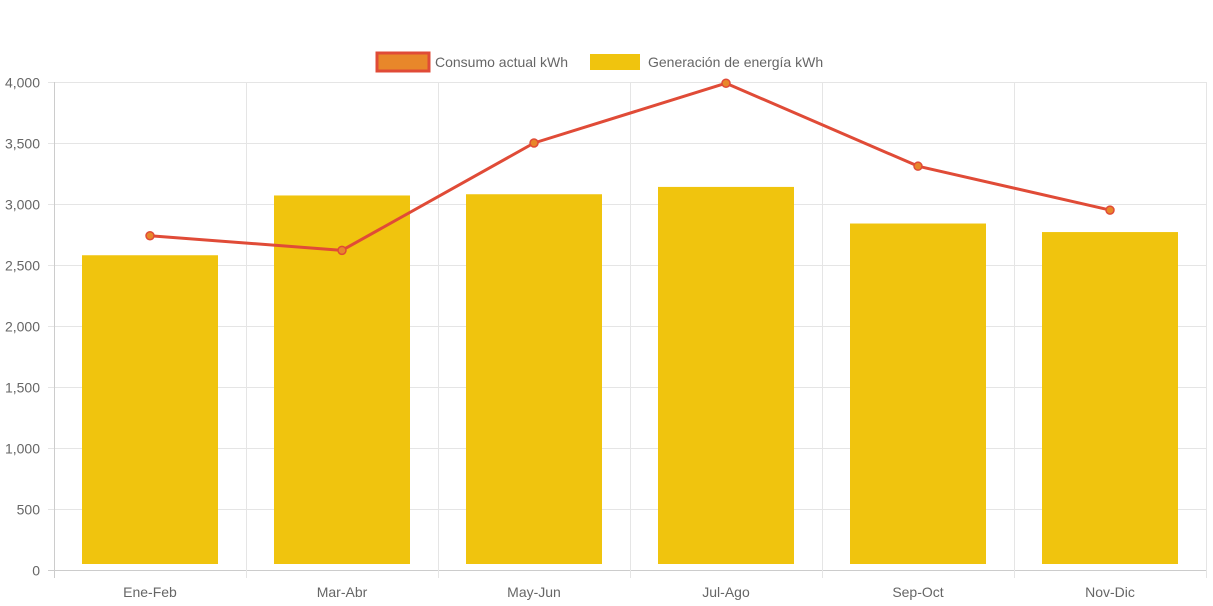 This screenshot has height=606, width=1213. Describe the element at coordinates (403, 62) in the screenshot. I see `legend-swatch-consumo` at that location.